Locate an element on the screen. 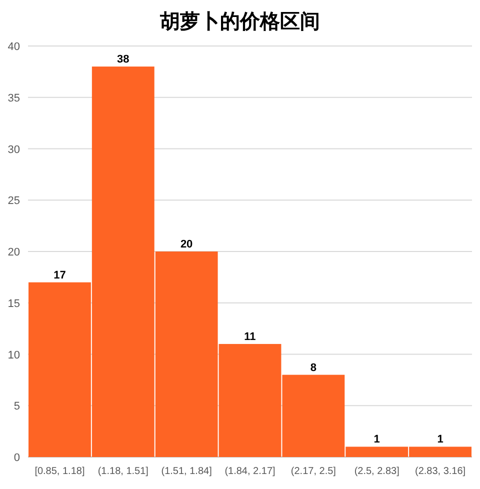  y-tick-label: 0 is located at coordinates (17, 458).